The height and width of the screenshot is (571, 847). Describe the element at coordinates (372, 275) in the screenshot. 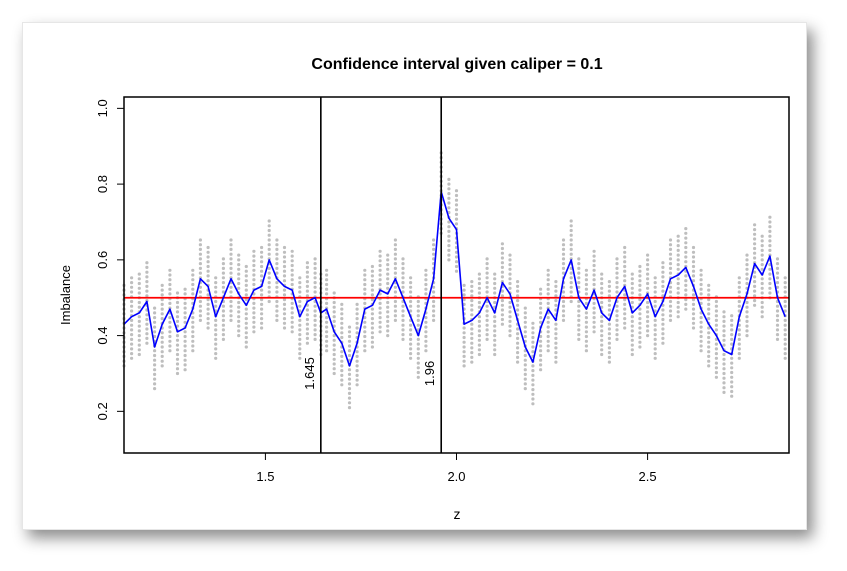

I see `threshold-lines: 1.645 1.96` at that location.